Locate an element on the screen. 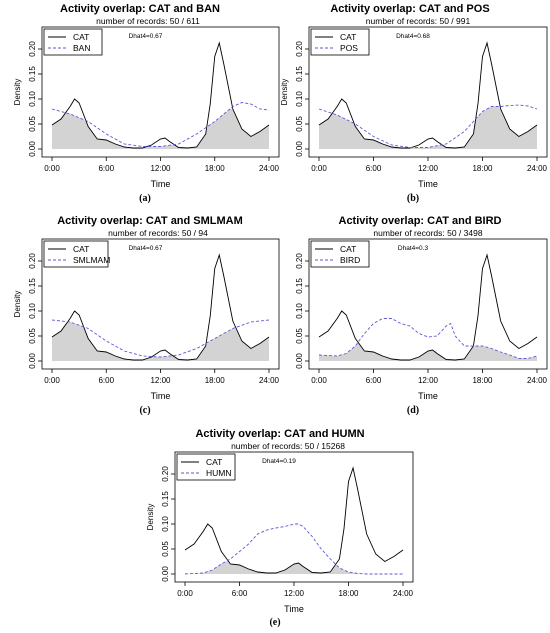  chart-subtitle: number of records: 50 / 611 is located at coordinates (148, 21).